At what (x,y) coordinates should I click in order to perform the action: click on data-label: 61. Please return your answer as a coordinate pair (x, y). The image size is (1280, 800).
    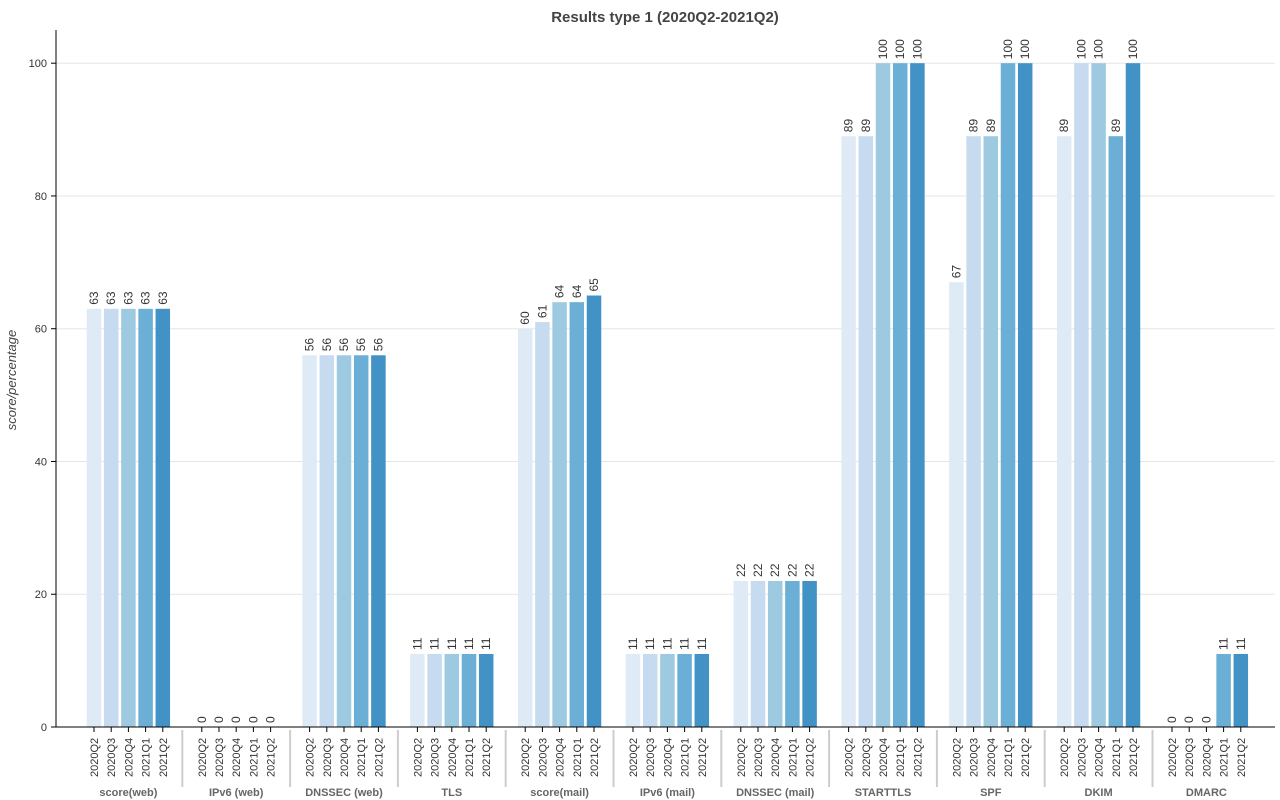
    Looking at the image, I should click on (542, 311).